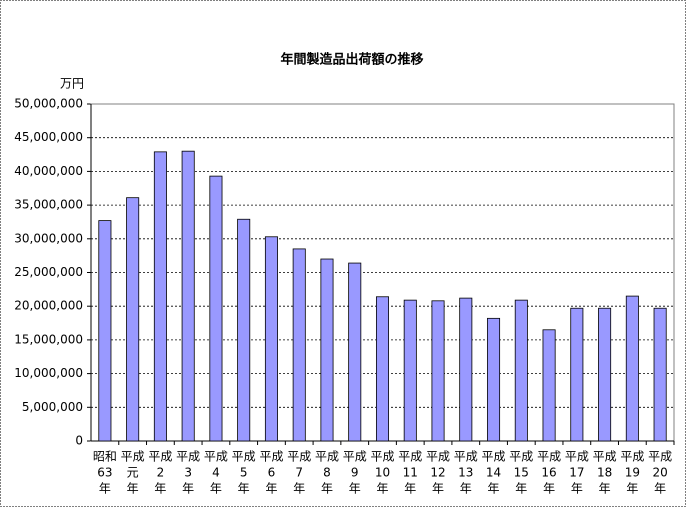 The height and width of the screenshot is (507, 686). I want to click on y-tick-label: 5,000,000, so click(52, 407).